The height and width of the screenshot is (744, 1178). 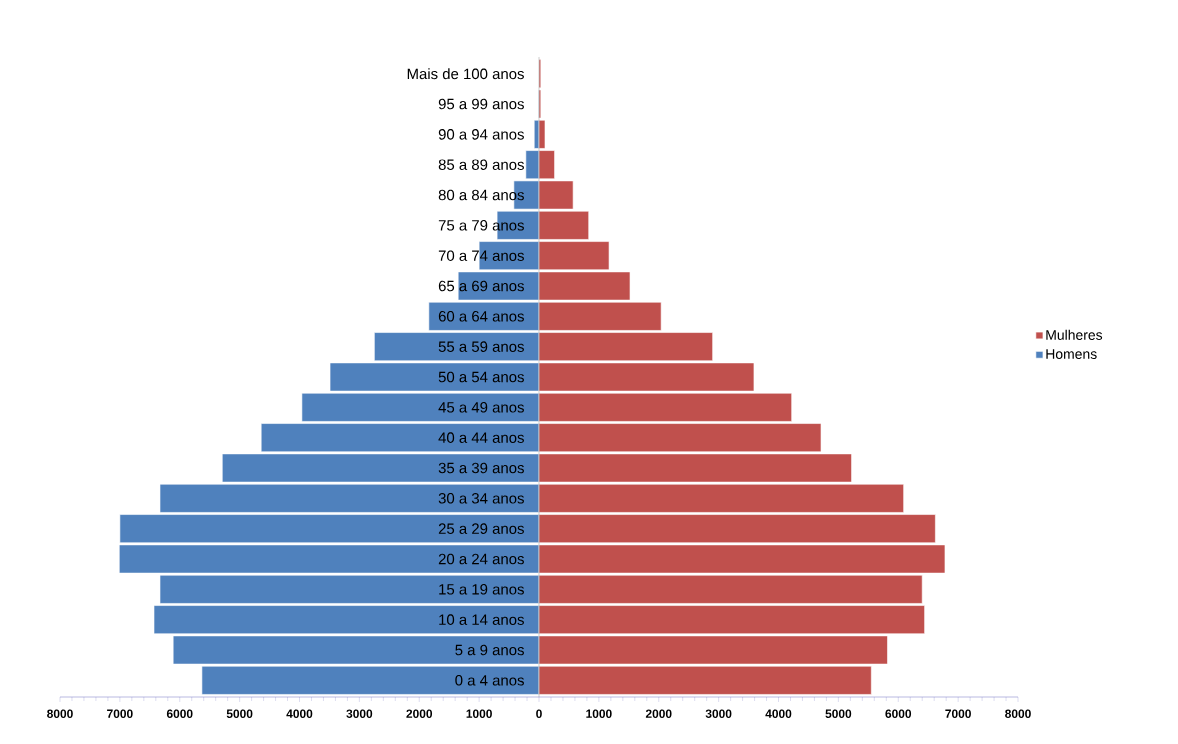 What do you see at coordinates (489, 650) in the screenshot?
I see `y-tick-label: 5 a 9 anos` at bounding box center [489, 650].